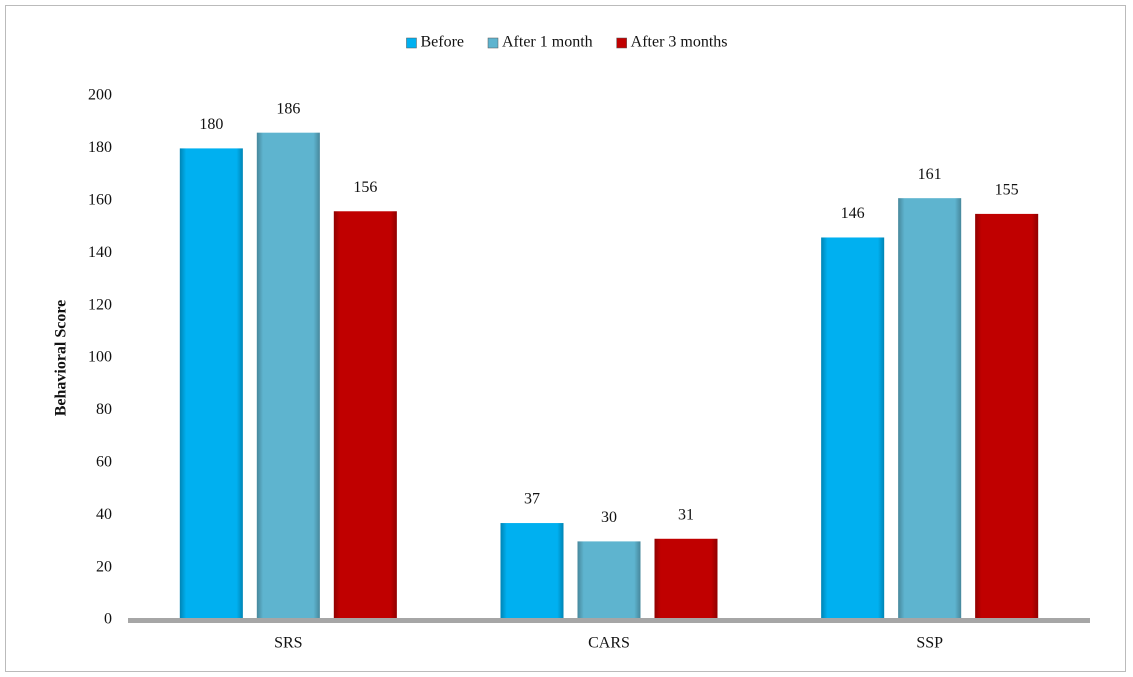  I want to click on y-tick-label: 60, so click(104, 461).